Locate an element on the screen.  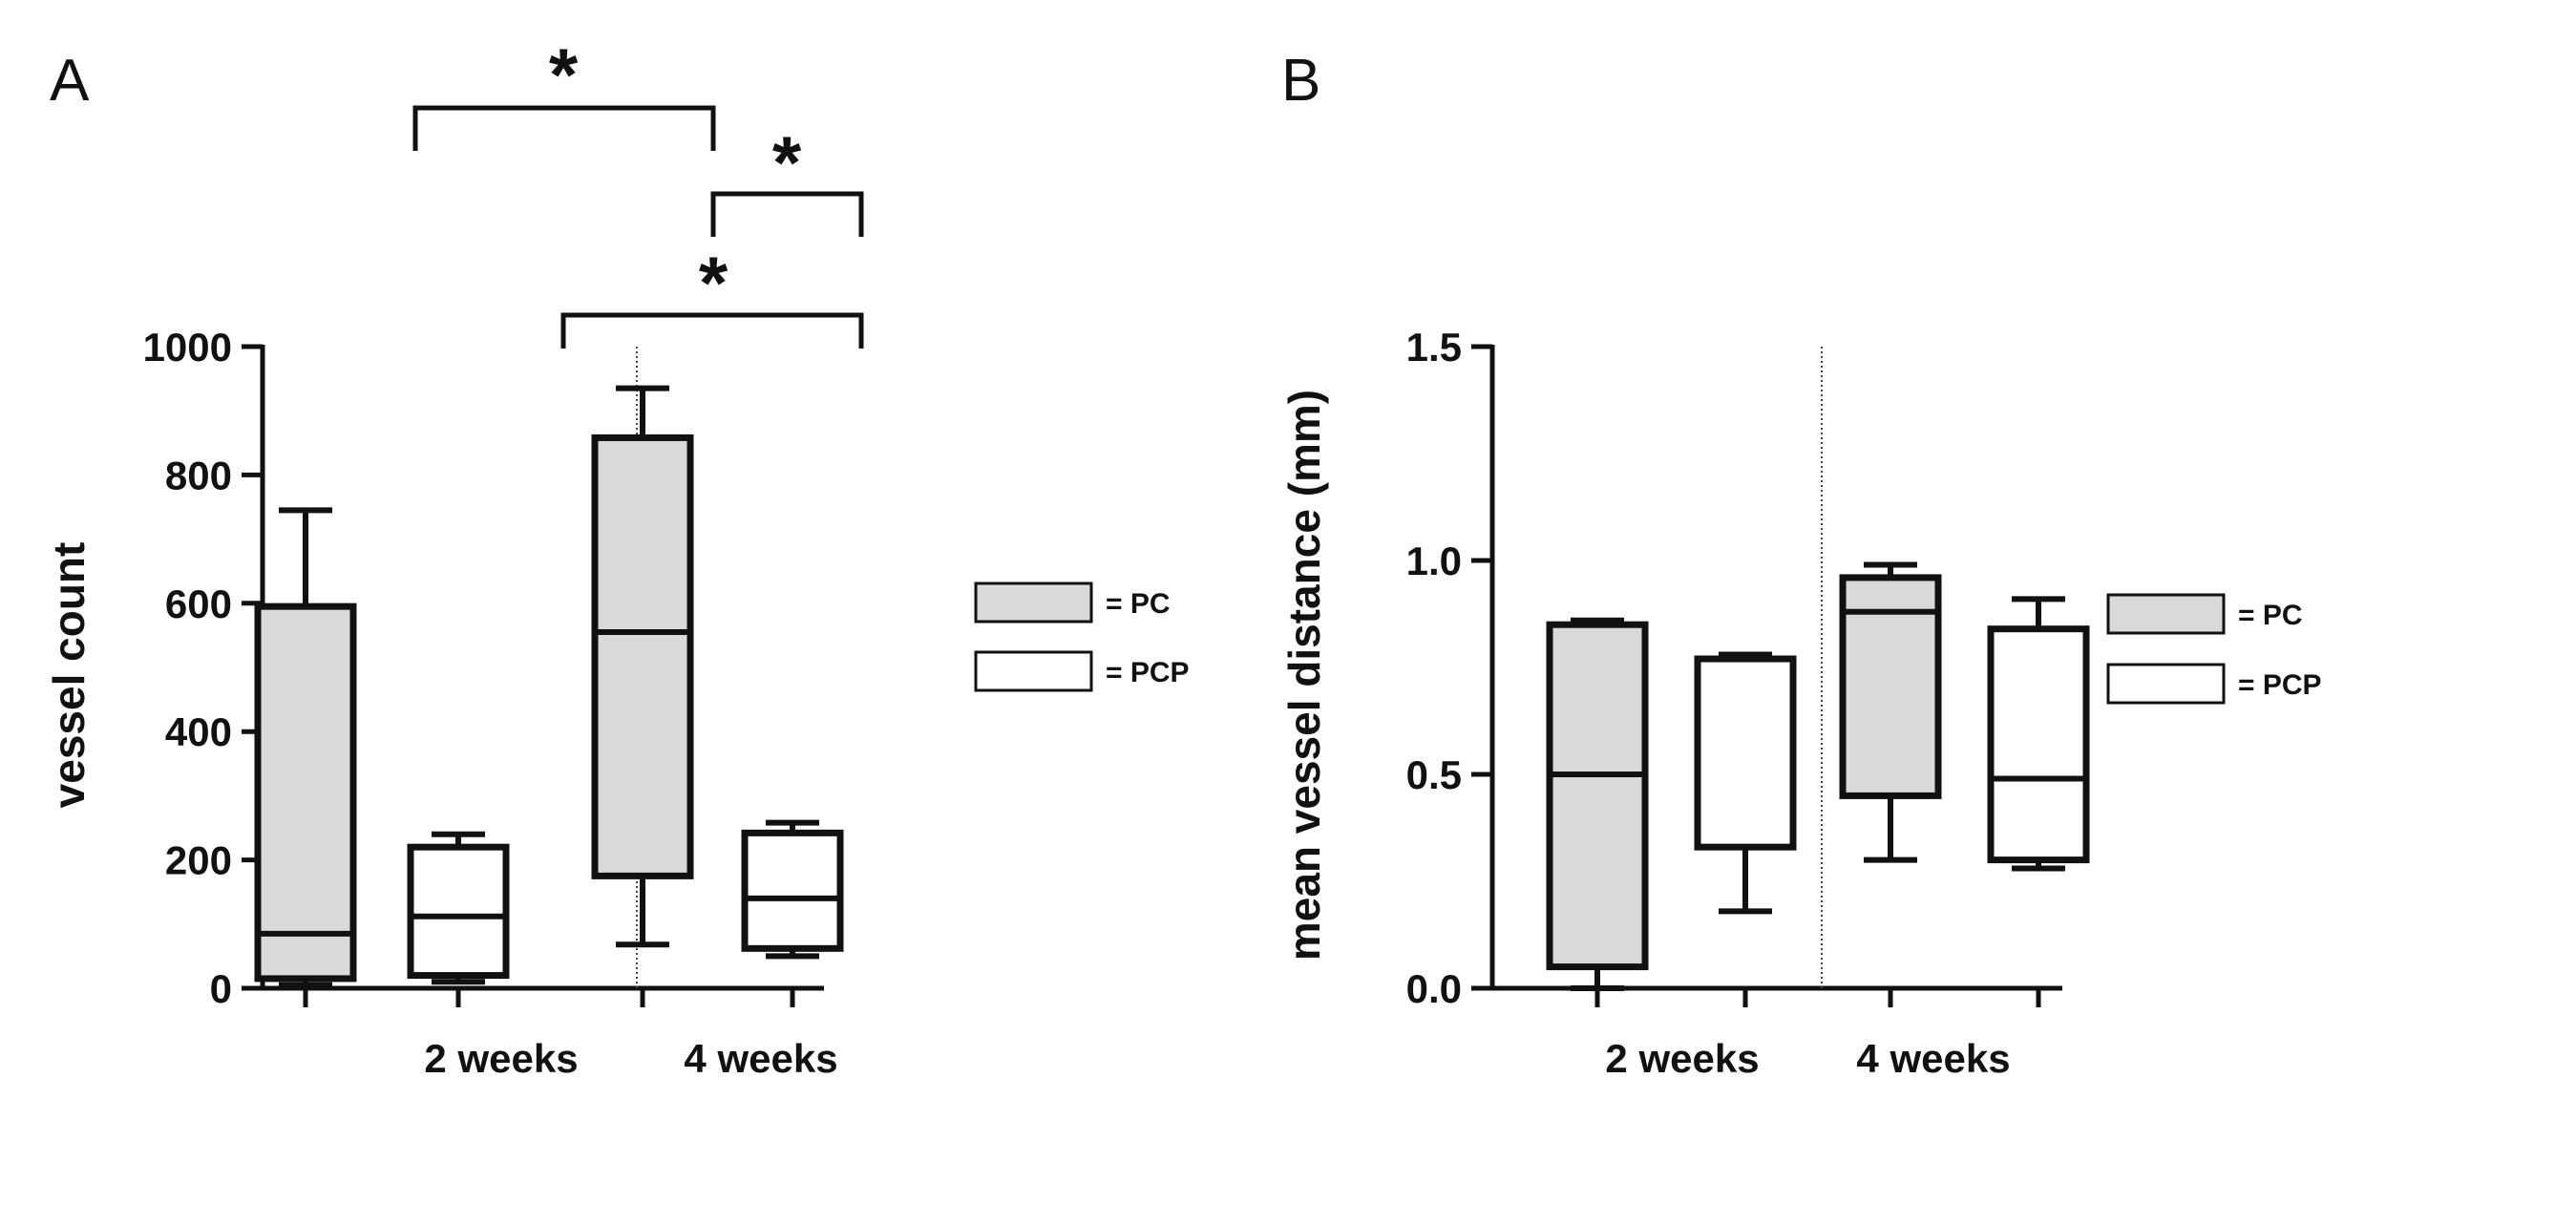
y-axis-label-b: mean vessel distance (mm) is located at coordinates (1304, 675).